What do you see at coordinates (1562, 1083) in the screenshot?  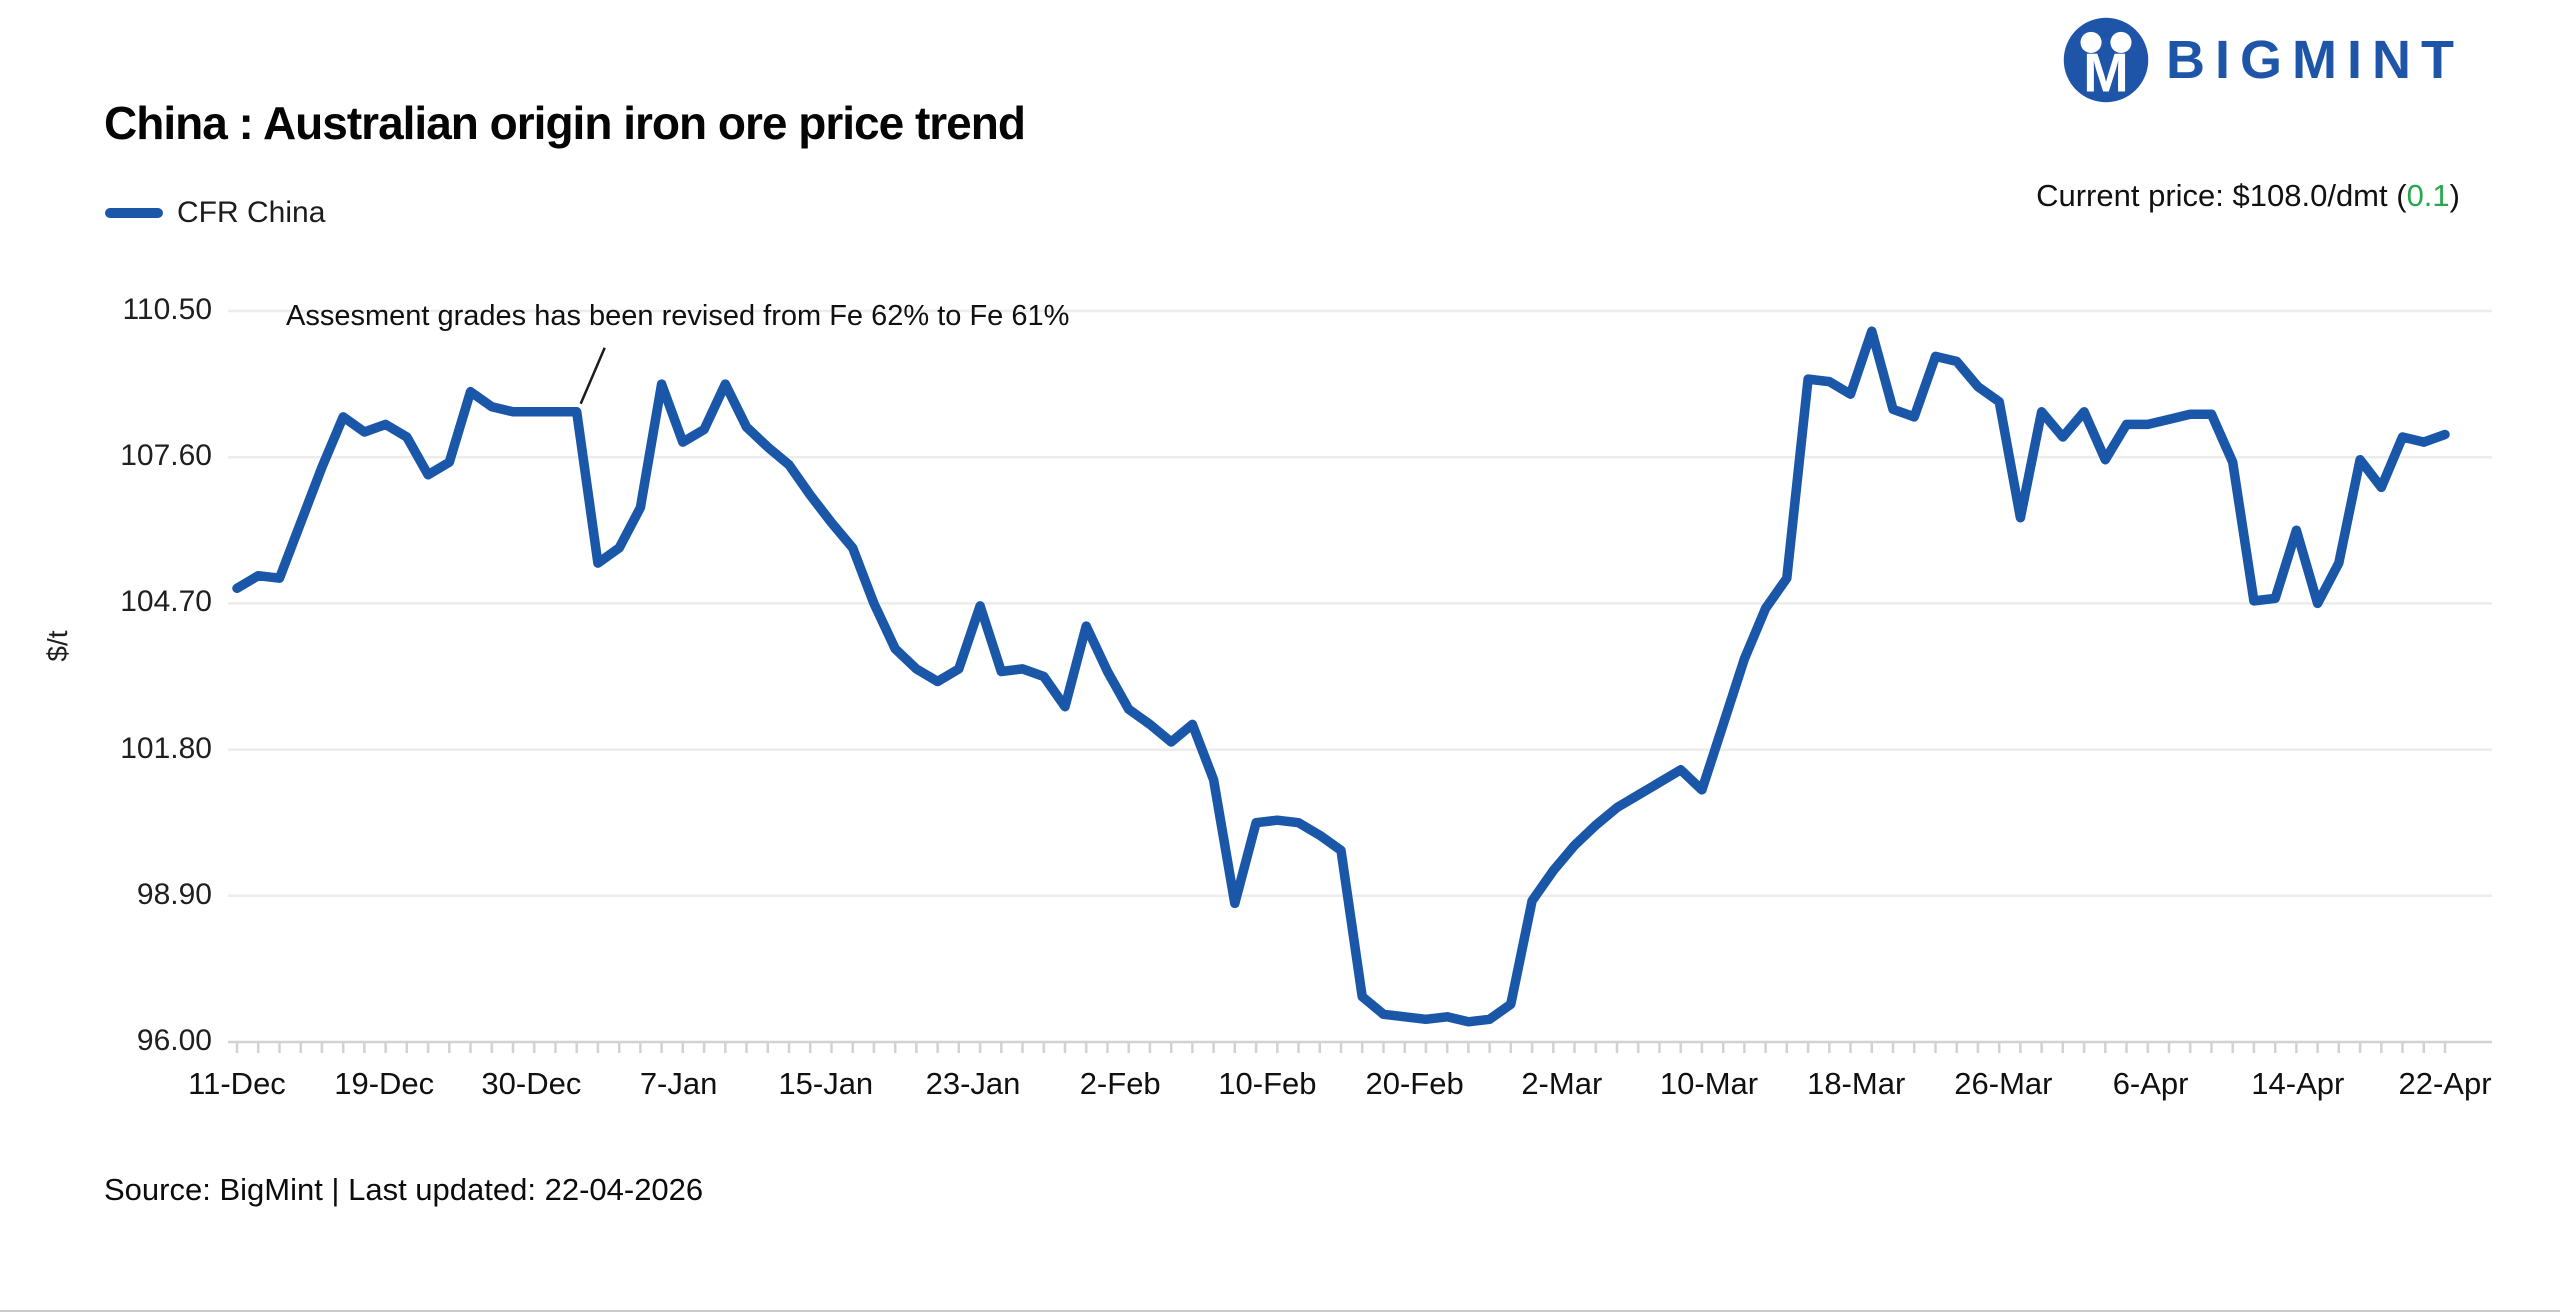 I see `x-axis-tick-label: 2-Mar` at bounding box center [1562, 1083].